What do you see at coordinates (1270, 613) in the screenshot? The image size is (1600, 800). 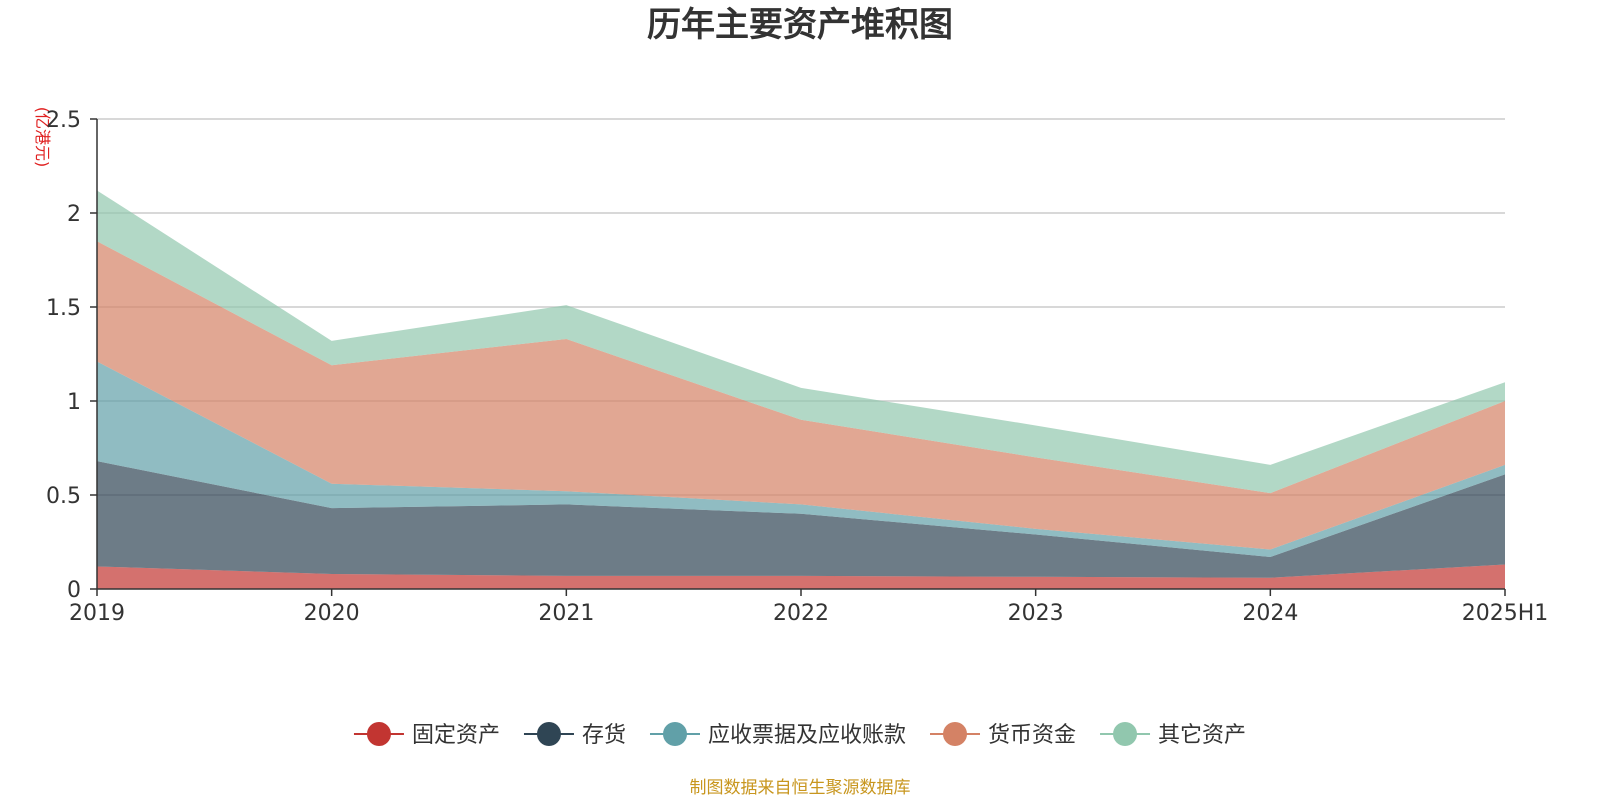 I see `x-tick-label: 2024` at bounding box center [1270, 613].